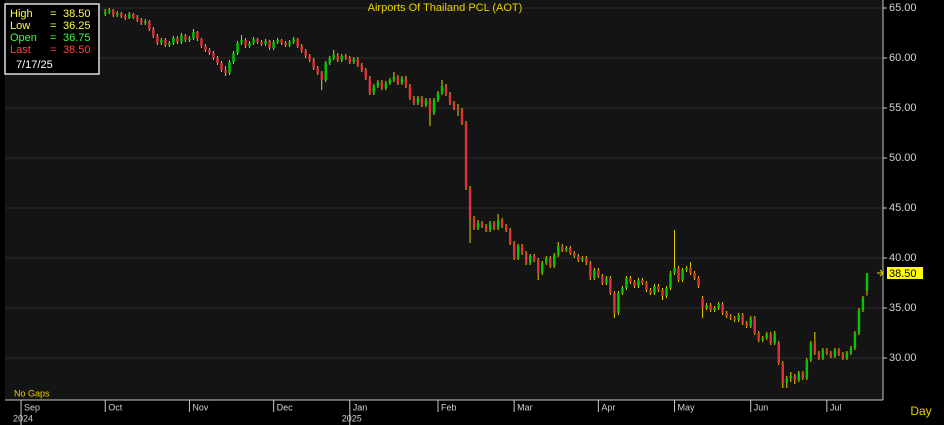  What do you see at coordinates (903, 208) in the screenshot?
I see `y-tick-label: 45.00` at bounding box center [903, 208].